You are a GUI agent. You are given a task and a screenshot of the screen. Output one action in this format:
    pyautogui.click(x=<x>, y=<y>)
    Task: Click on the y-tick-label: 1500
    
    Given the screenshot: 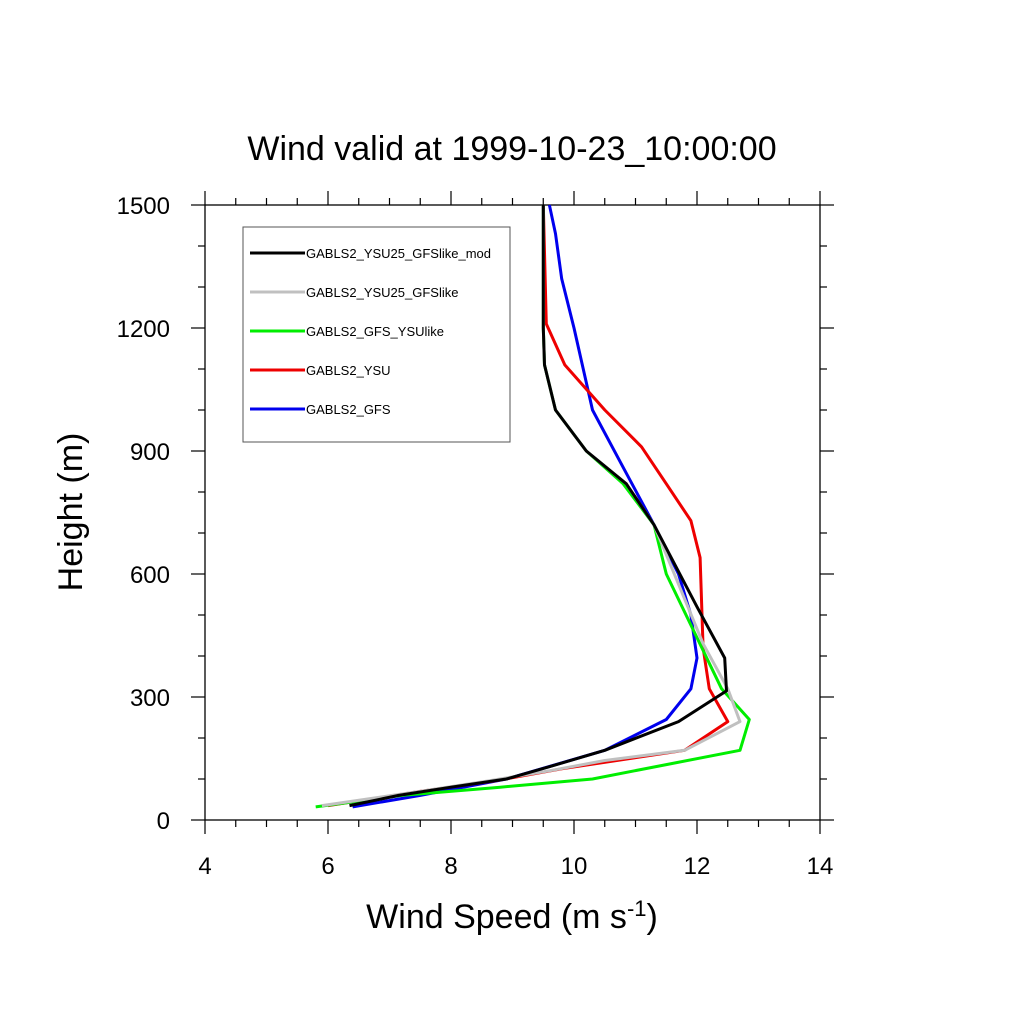 What is the action you would take?
    pyautogui.click(x=143, y=206)
    